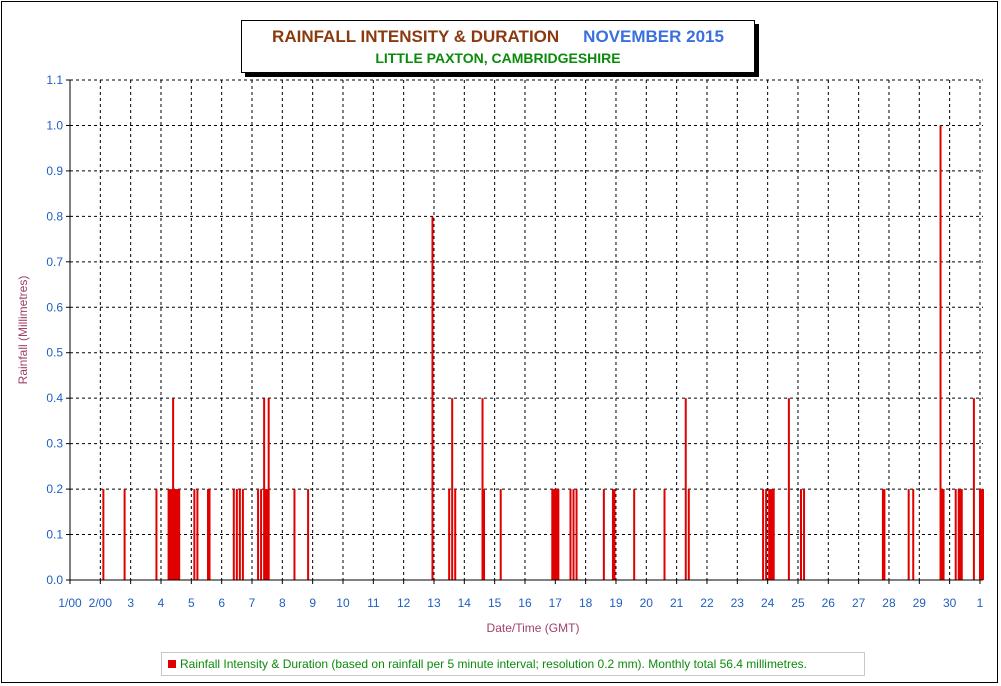 Image resolution: width=1001 pixels, height=686 pixels. Describe the element at coordinates (616, 603) in the screenshot. I see `x-tick-label: 19` at that location.